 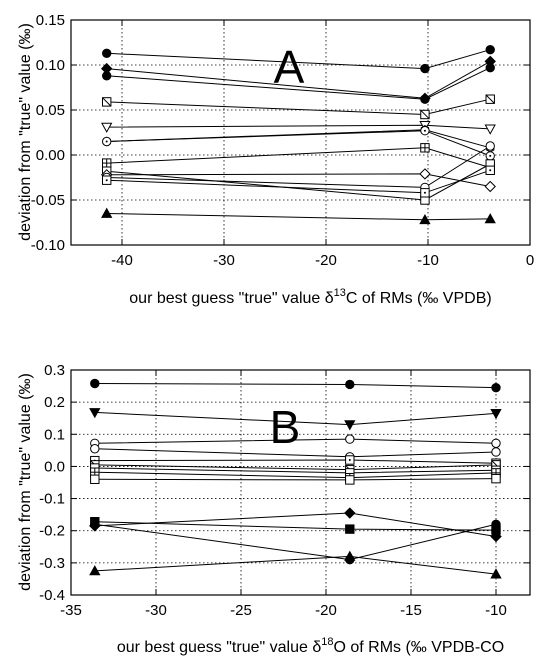 What do you see at coordinates (54, 466) in the screenshot?
I see `y-tick-label: 0.0` at bounding box center [54, 466].